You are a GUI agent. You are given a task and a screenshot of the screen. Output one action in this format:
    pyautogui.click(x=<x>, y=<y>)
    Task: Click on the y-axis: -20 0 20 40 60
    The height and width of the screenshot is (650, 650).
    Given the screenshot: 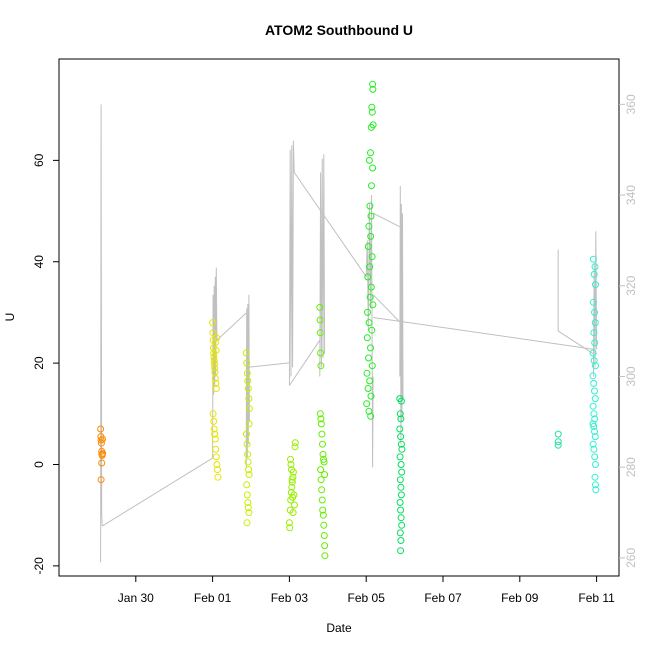 What is the action you would take?
    pyautogui.click(x=45, y=364)
    